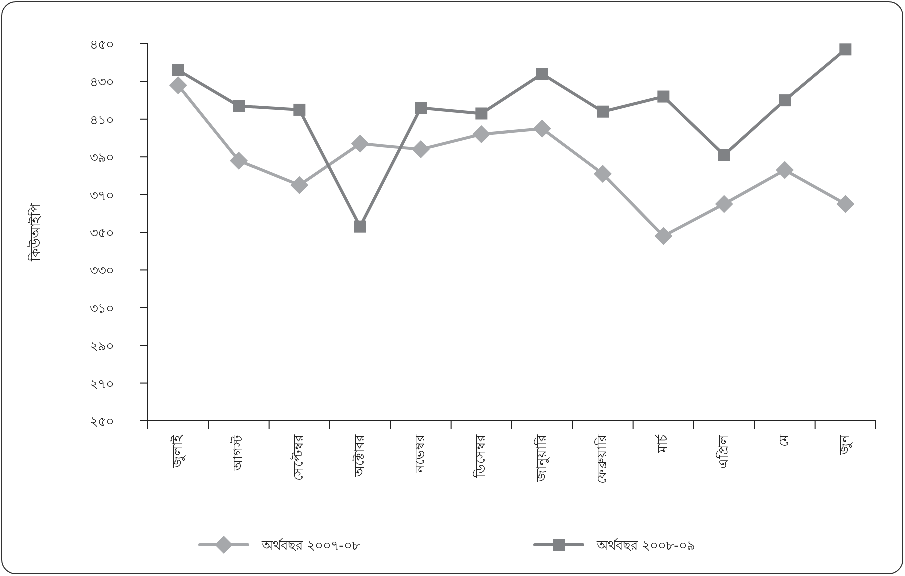 This screenshot has width=905, height=576. I want to click on y-tick-label: ৪৩০, so click(102, 83).